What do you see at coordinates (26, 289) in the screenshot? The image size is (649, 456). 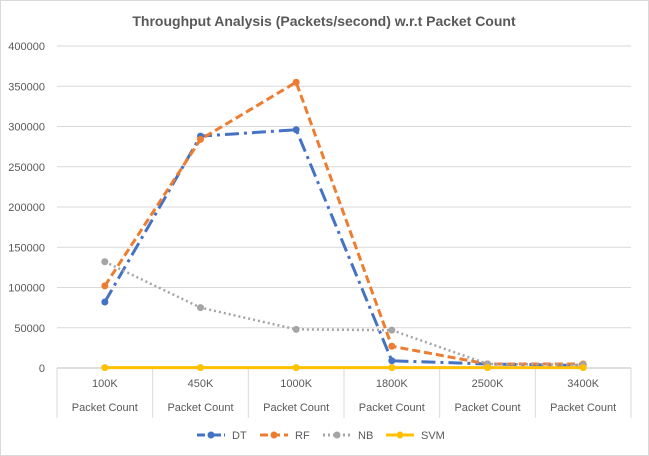 I see `y-tick-label: 100000` at bounding box center [26, 289].